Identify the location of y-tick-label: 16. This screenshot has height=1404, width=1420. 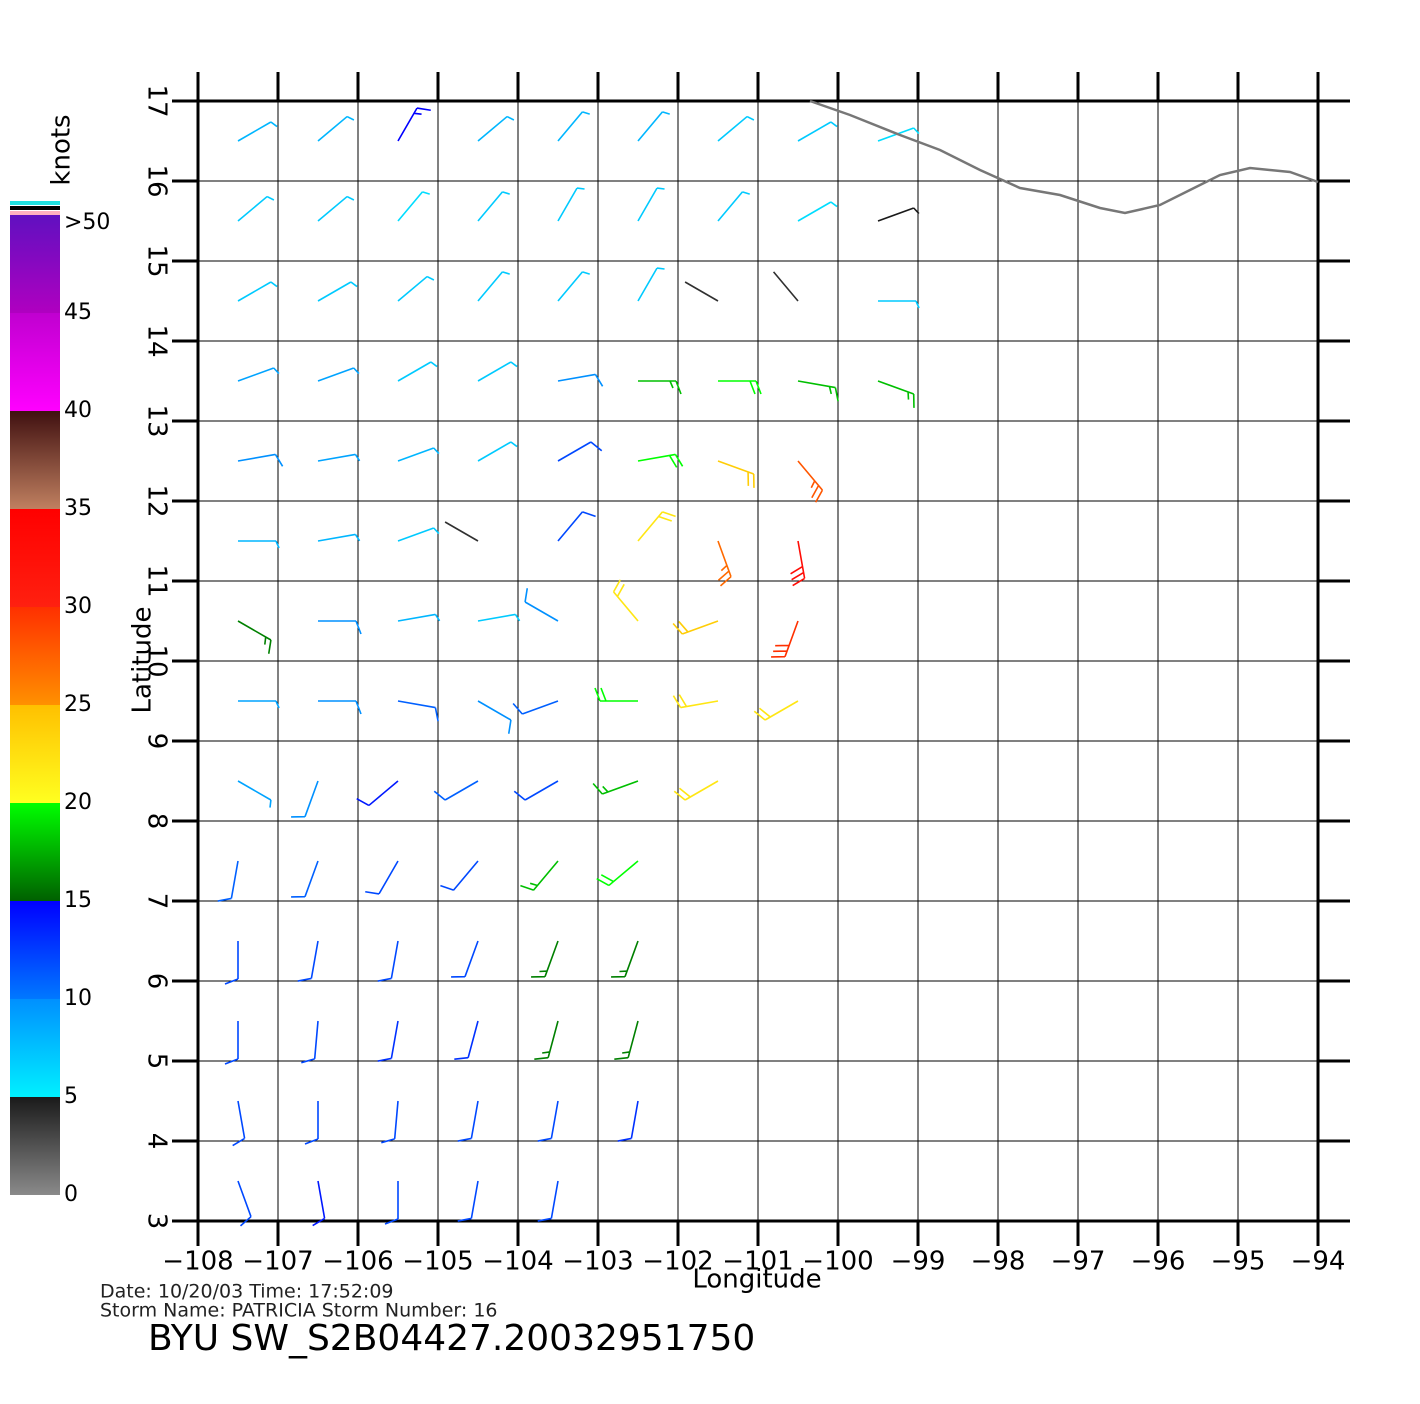
(157, 180).